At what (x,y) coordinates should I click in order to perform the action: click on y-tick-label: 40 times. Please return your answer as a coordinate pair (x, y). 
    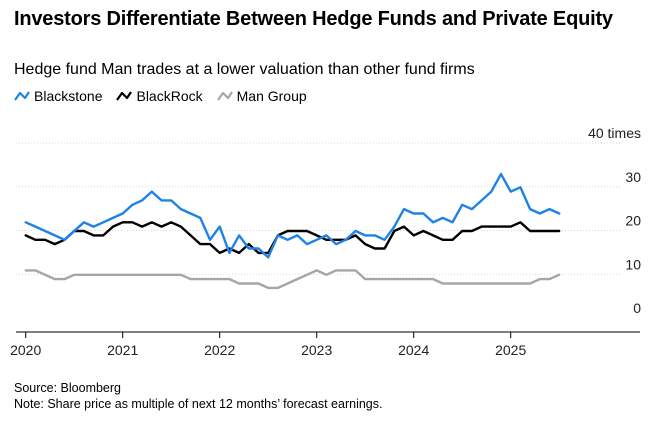
    Looking at the image, I should click on (614, 133).